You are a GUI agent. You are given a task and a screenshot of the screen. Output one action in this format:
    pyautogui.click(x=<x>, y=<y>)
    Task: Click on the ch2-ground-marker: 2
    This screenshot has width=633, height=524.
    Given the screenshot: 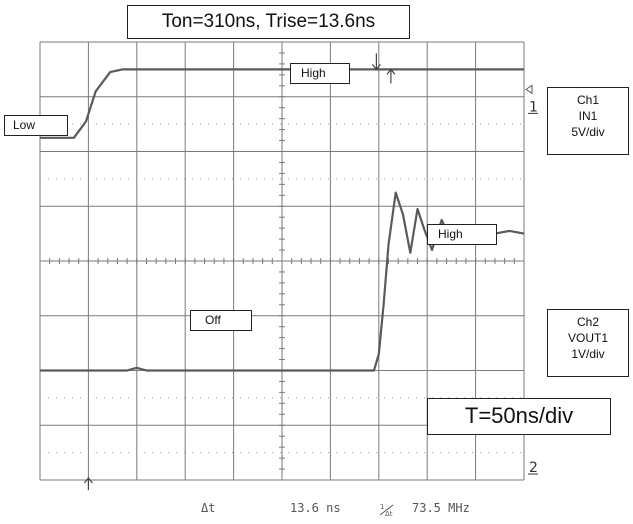 What is the action you would take?
    pyautogui.click(x=533, y=468)
    